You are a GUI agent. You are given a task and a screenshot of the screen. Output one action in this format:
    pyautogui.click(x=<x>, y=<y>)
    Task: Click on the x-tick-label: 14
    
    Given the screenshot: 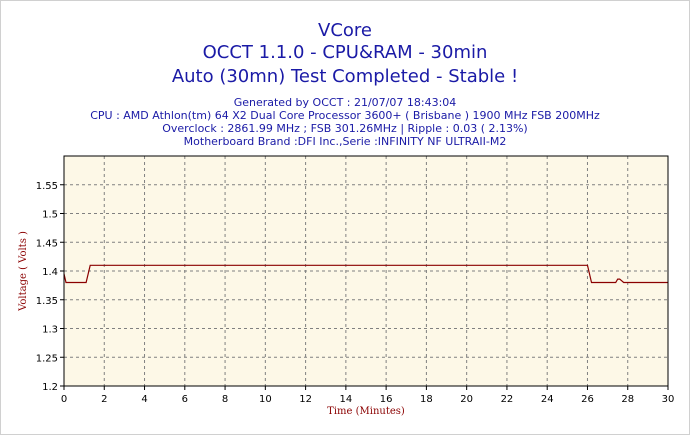 What is the action you would take?
    pyautogui.click(x=345, y=399)
    